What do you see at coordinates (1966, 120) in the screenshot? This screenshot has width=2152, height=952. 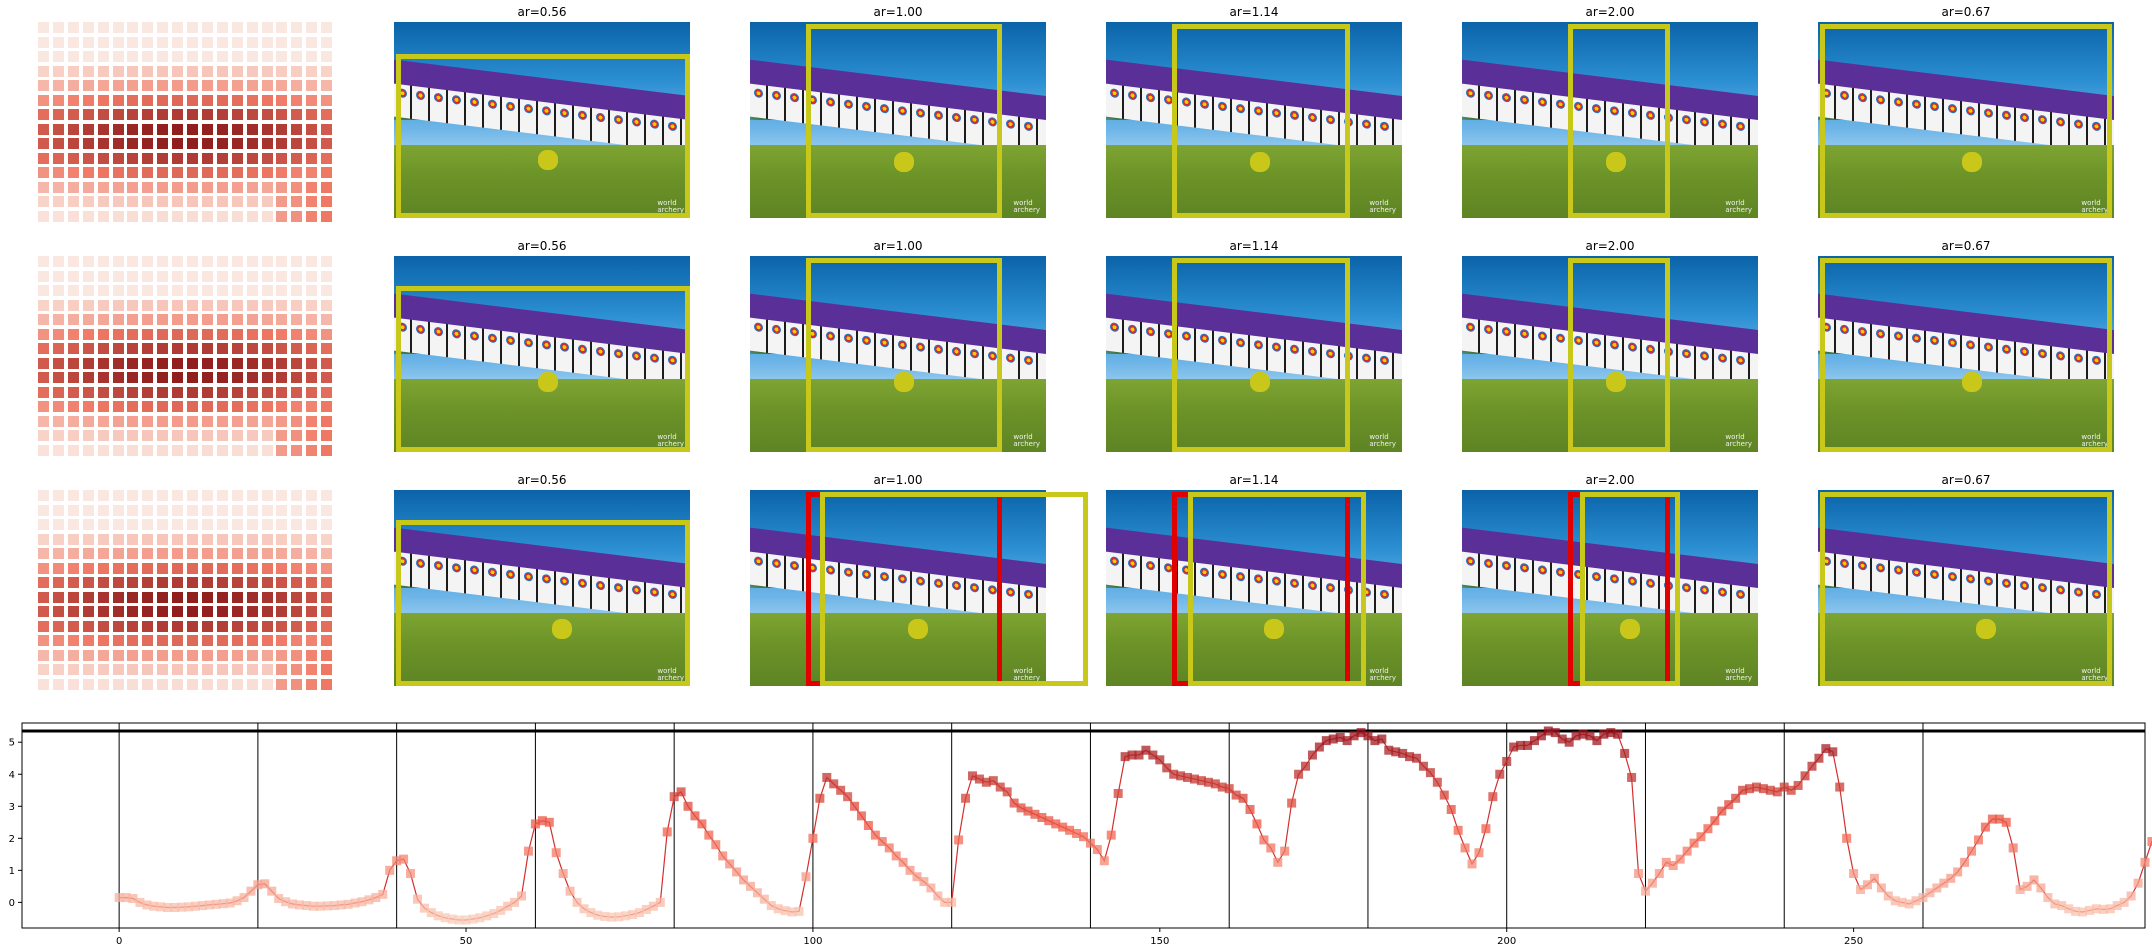 I see `archery-range-photo: world archery` at bounding box center [1966, 120].